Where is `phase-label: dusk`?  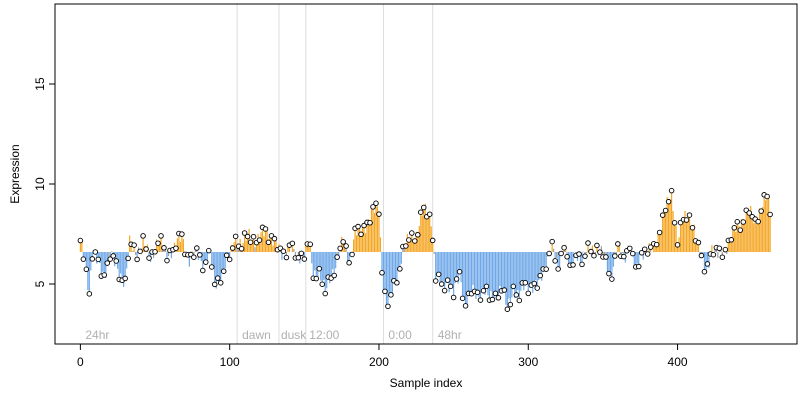 phase-label: dusk is located at coordinates (294, 335).